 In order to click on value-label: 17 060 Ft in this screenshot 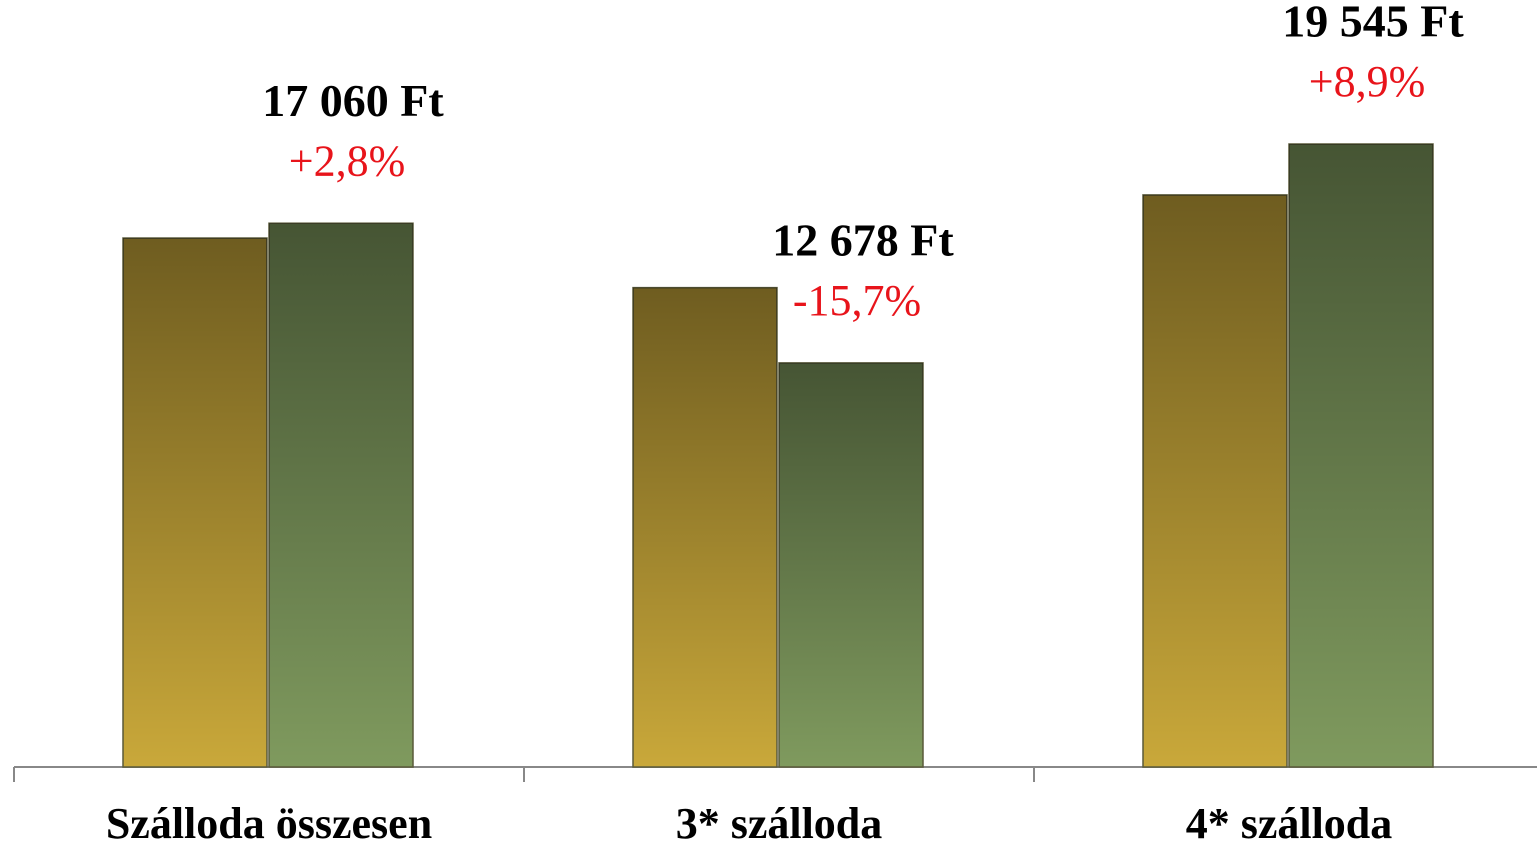, I will do `click(353, 100)`.